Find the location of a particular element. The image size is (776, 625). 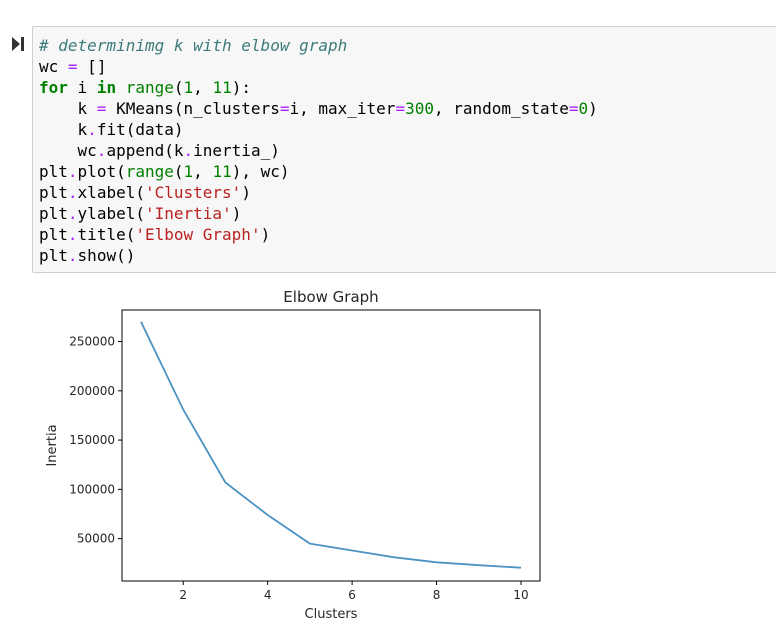

code-token: , random_state is located at coordinates (501, 108).